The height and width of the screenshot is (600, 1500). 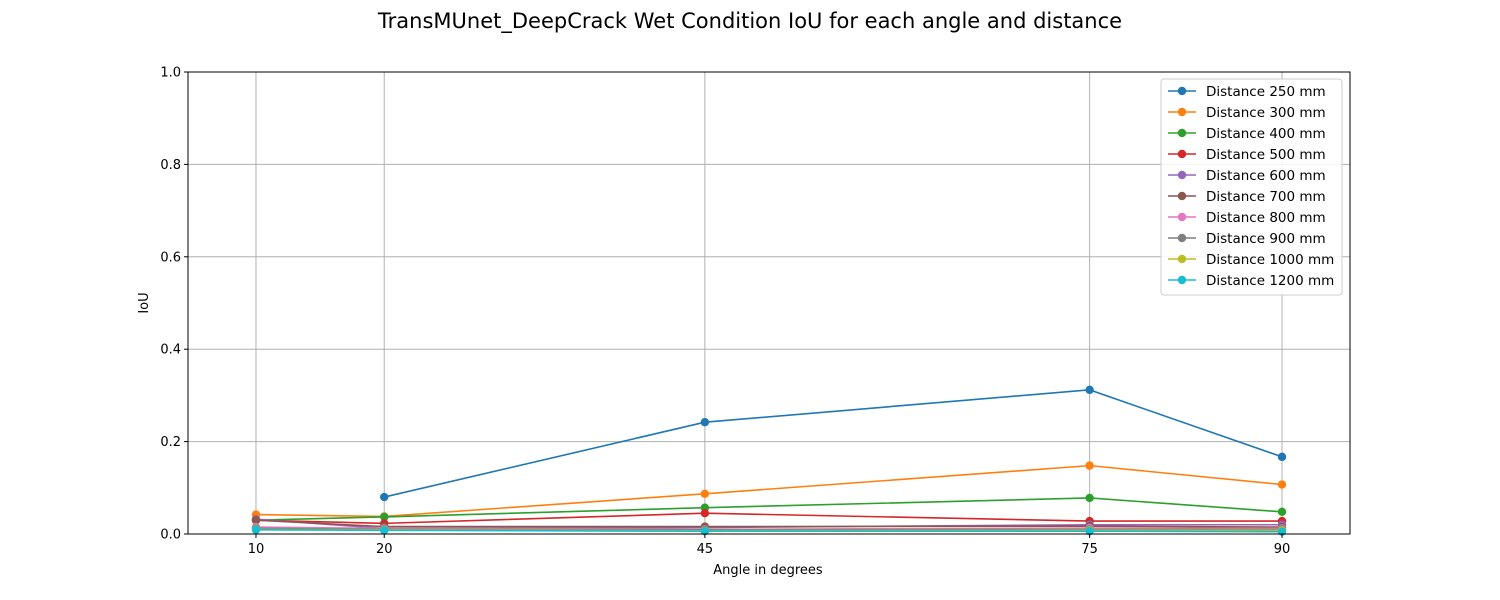 I want to click on y-axis-label: IoU, so click(x=144, y=302).